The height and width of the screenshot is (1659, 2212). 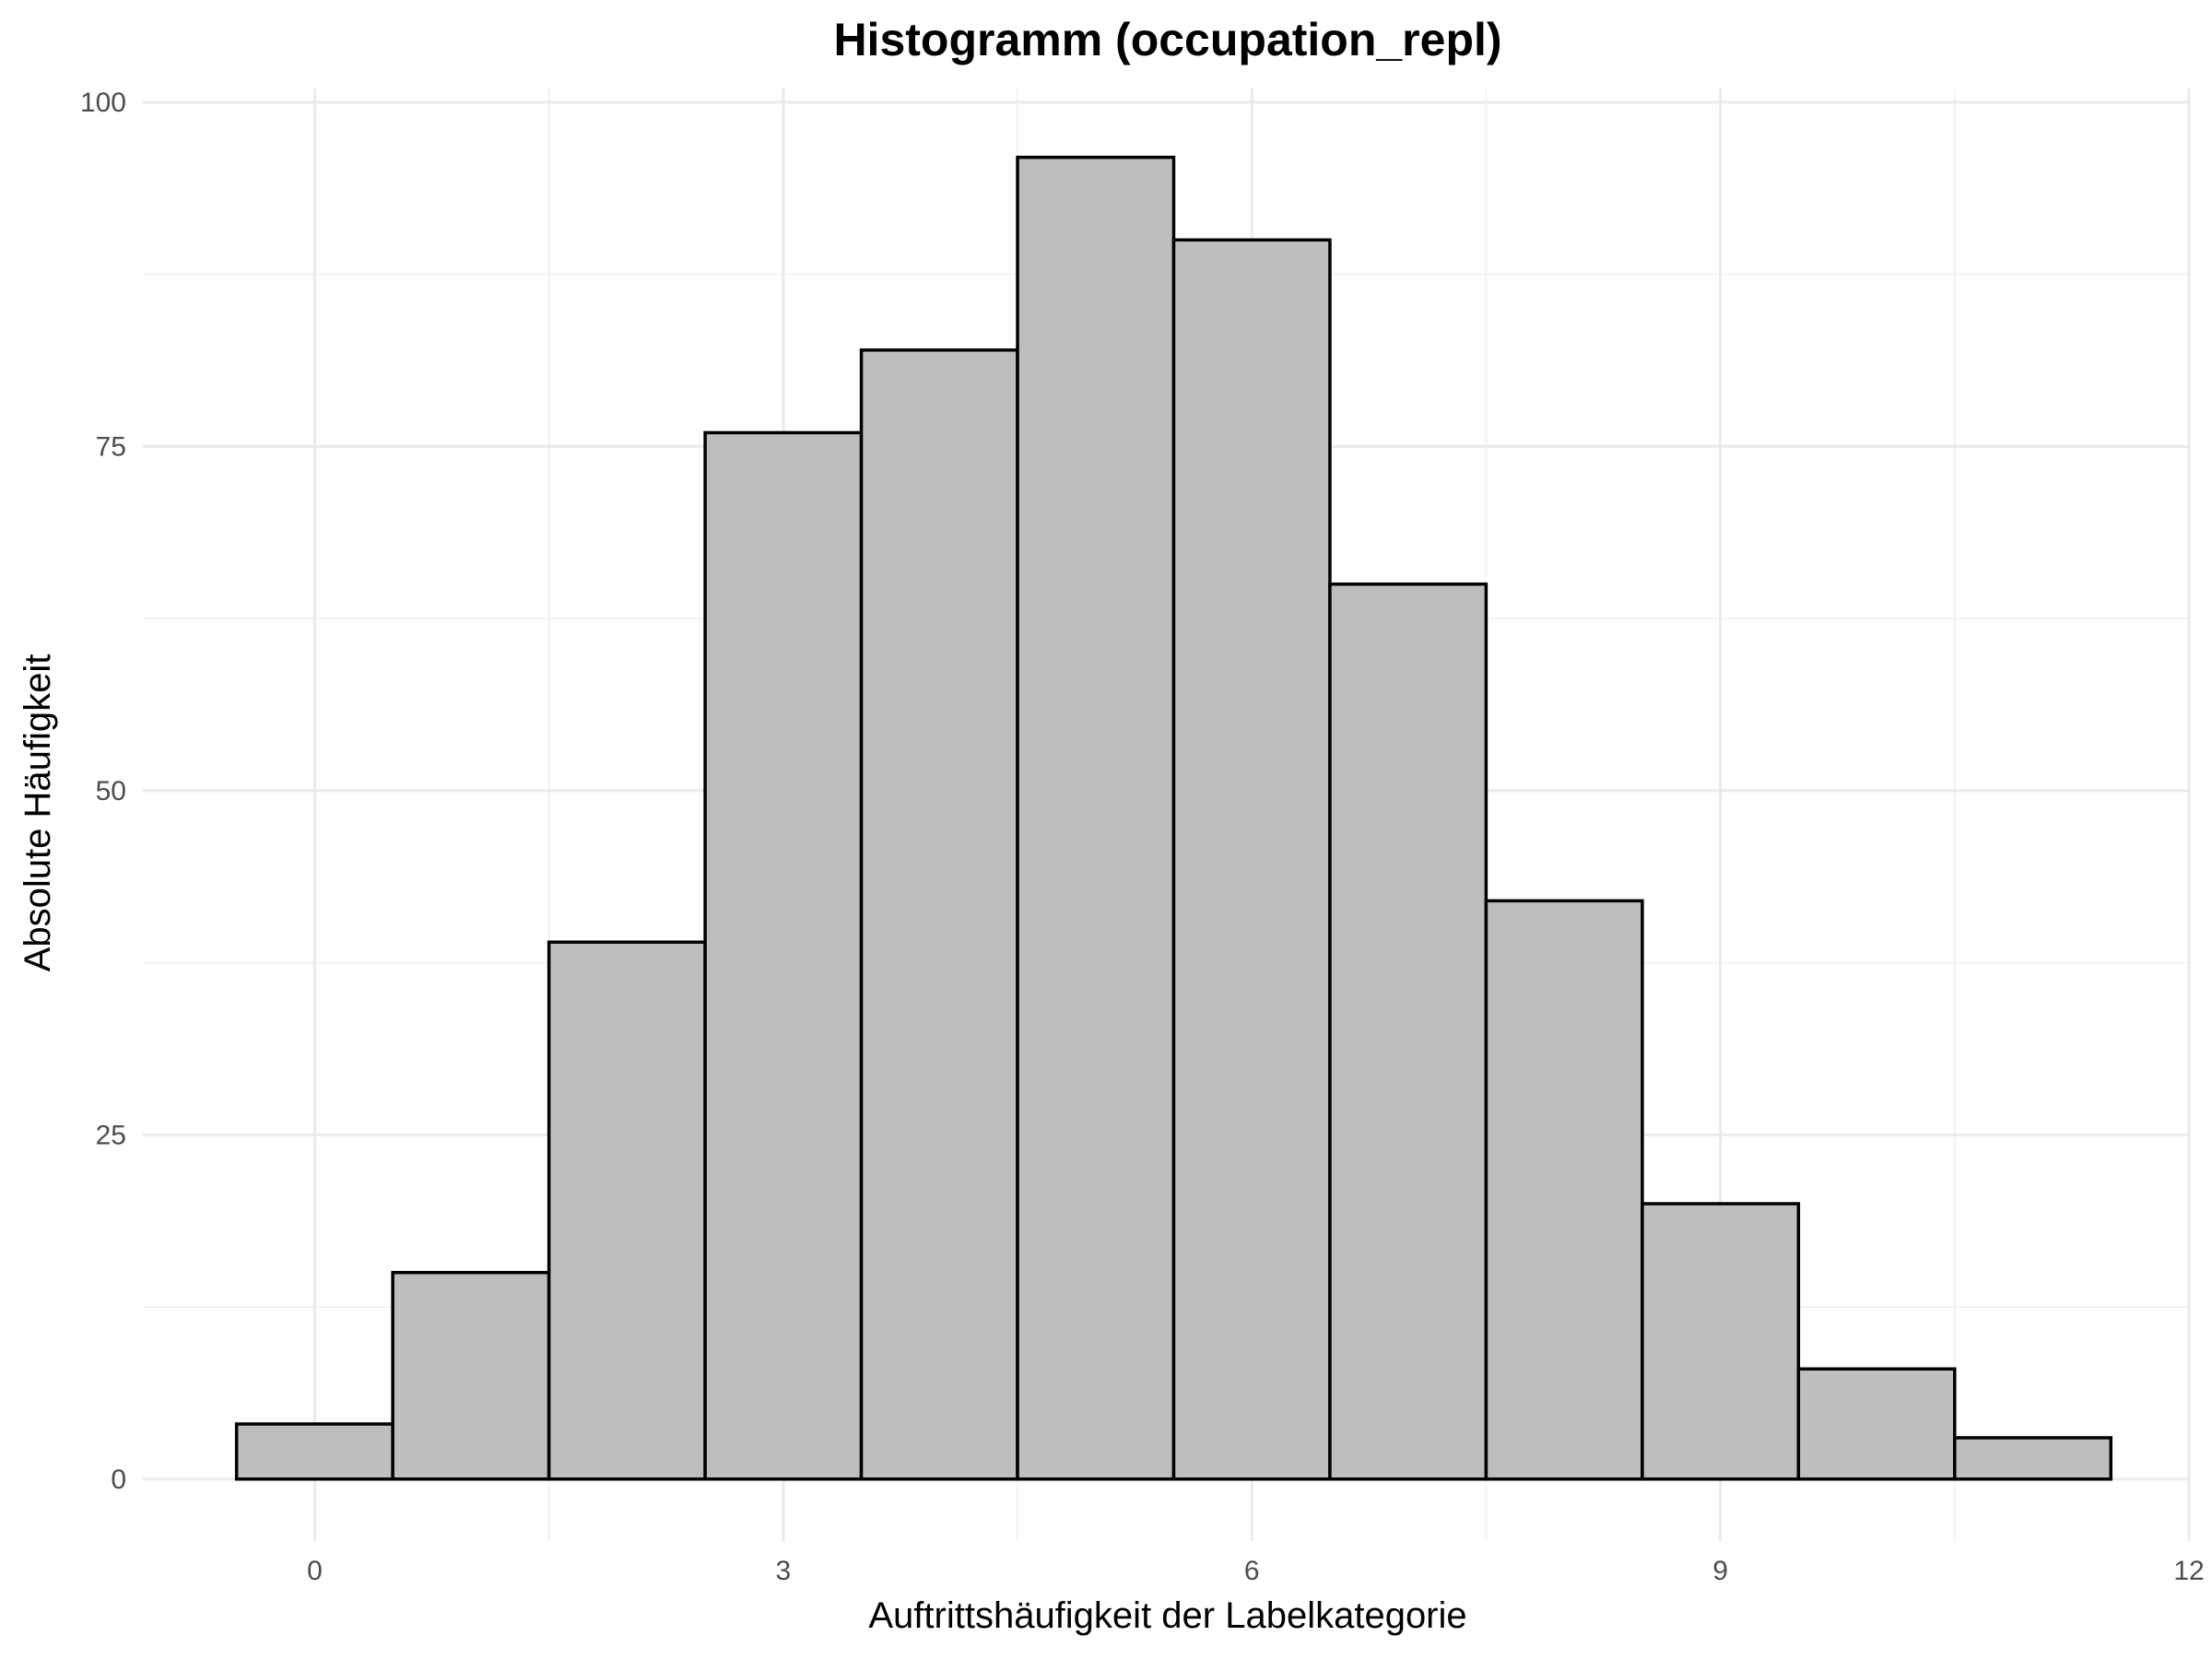 I want to click on y-tick-label: 50, so click(x=111, y=791).